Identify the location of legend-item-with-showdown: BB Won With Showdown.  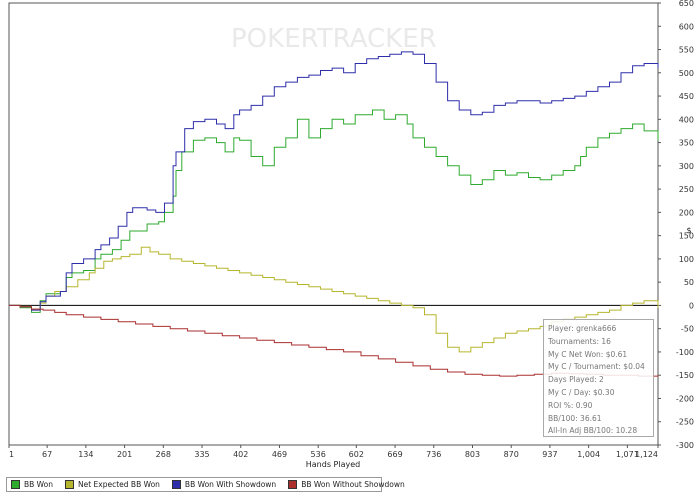
(224, 484).